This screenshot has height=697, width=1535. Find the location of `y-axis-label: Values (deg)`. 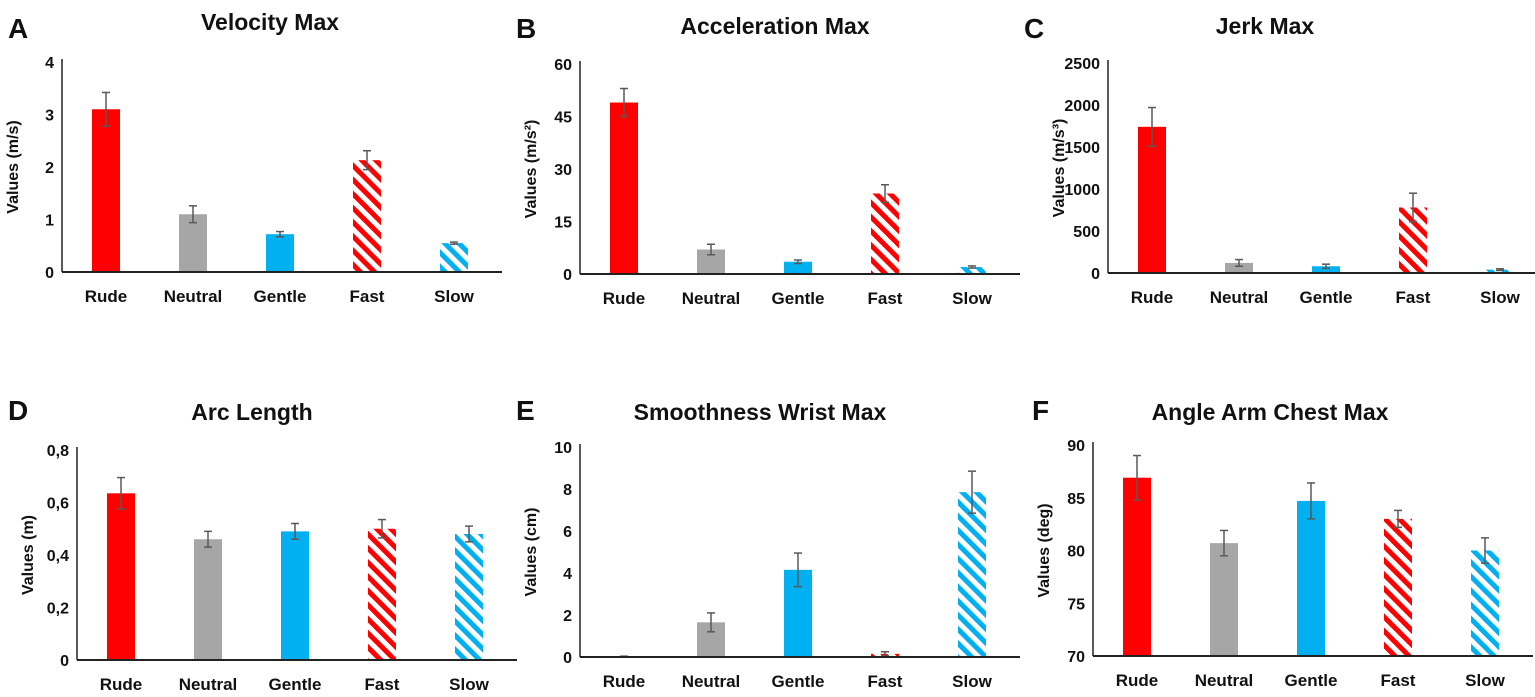

y-axis-label: Values (deg) is located at coordinates (1044, 550).